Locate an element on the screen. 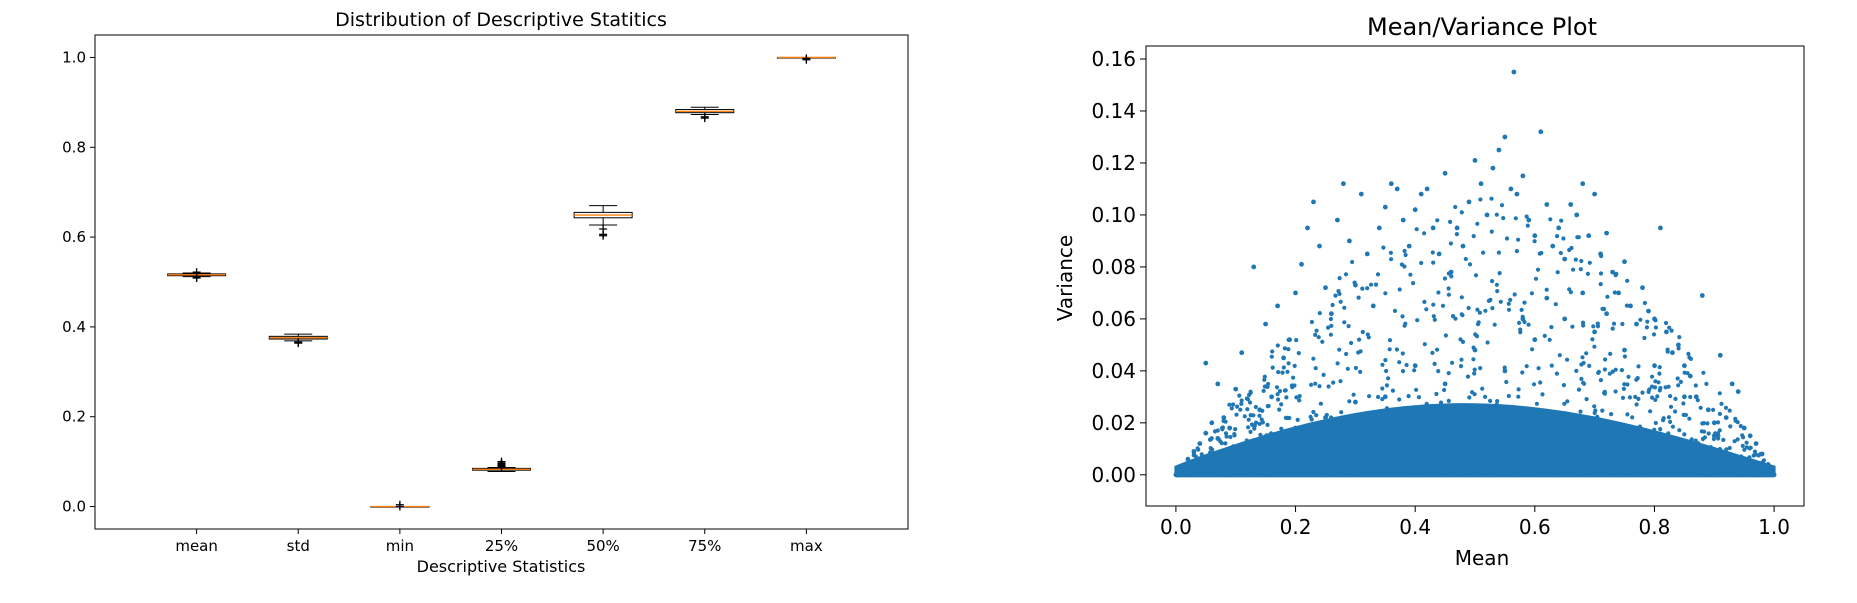 Image resolution: width=1857 pixels, height=603 pixels. x-tick-label: 0.8 is located at coordinates (1655, 527).